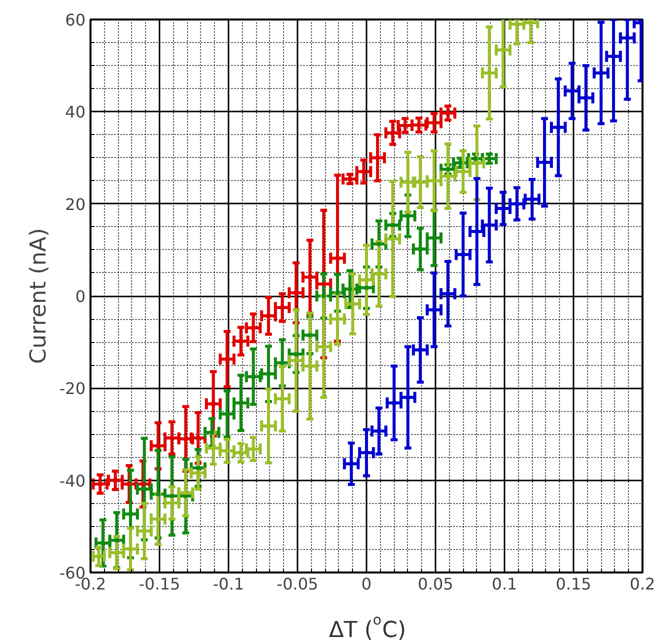 This screenshot has height=640, width=669. What do you see at coordinates (228, 584) in the screenshot?
I see `x-tick-label: -0.1` at bounding box center [228, 584].